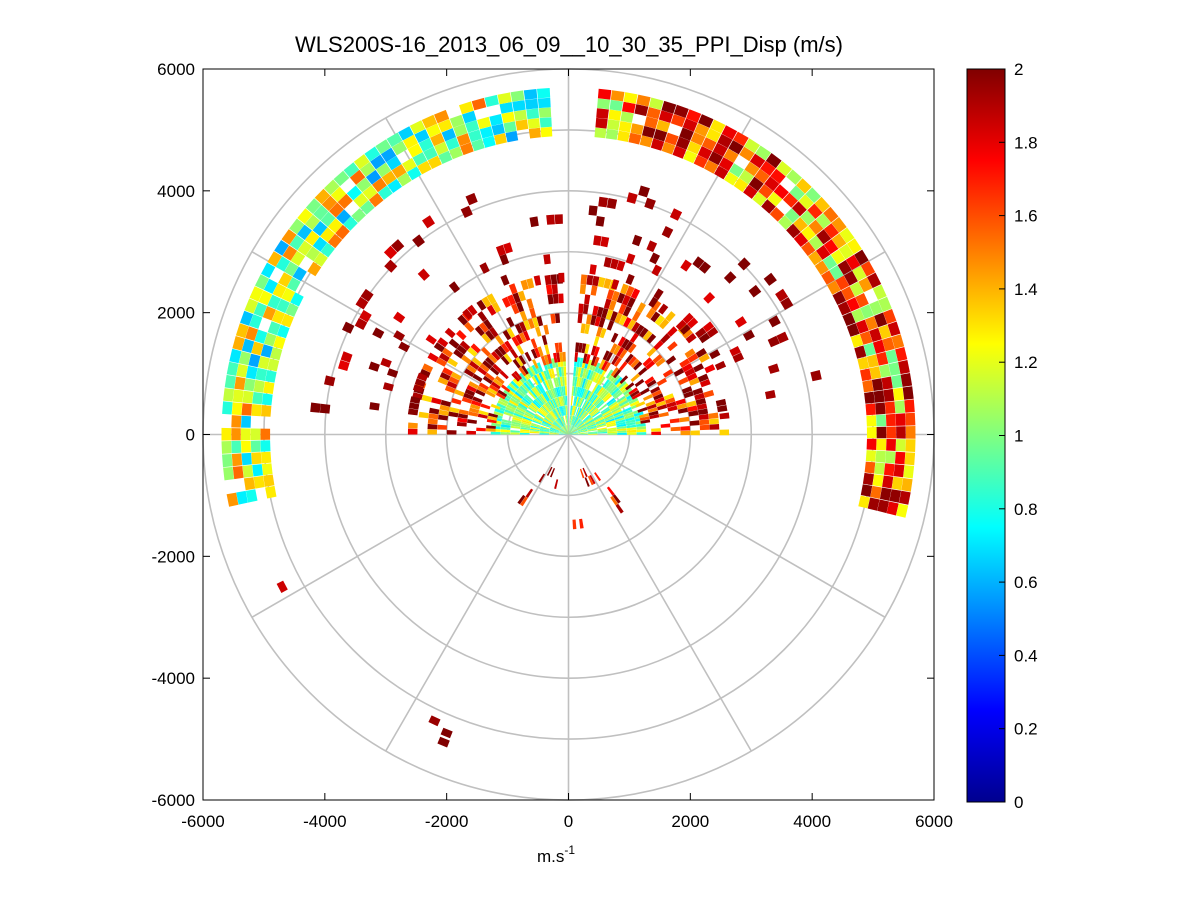 The image size is (1201, 901). What do you see at coordinates (1026, 142) in the screenshot?
I see `colorbar-tick-label: 1.8` at bounding box center [1026, 142].